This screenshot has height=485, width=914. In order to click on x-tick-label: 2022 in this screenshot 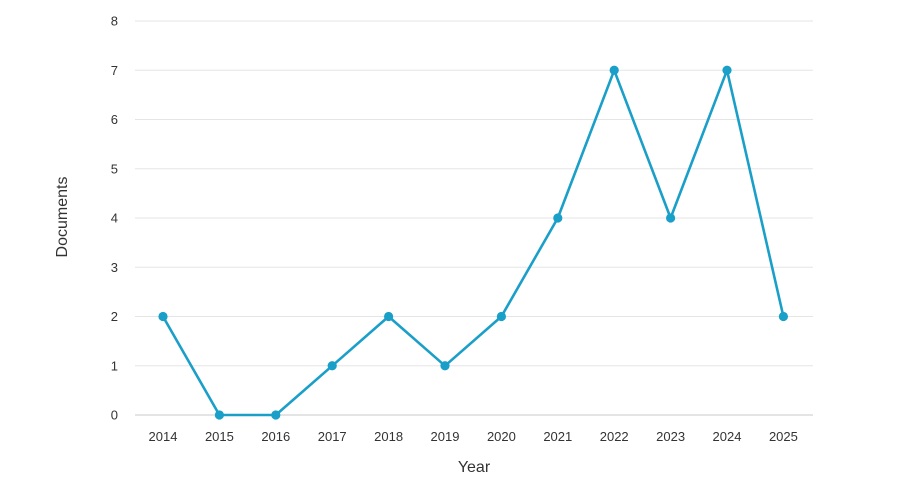, I will do `click(614, 436)`.